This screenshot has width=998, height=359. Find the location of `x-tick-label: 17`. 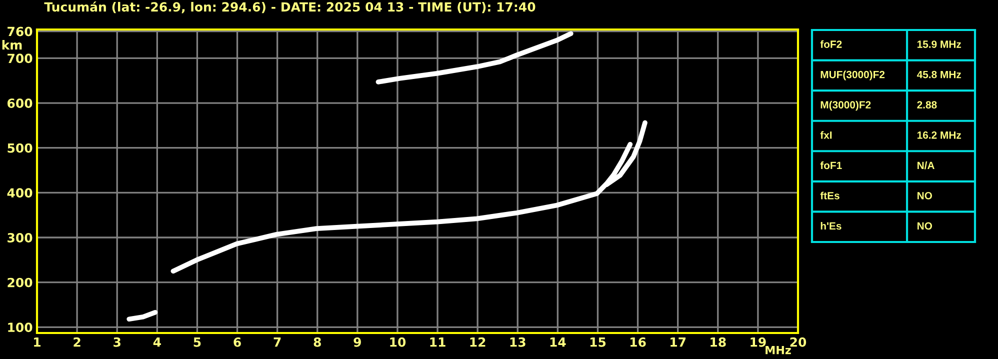

x-tick-label: 17 is located at coordinates (678, 342).